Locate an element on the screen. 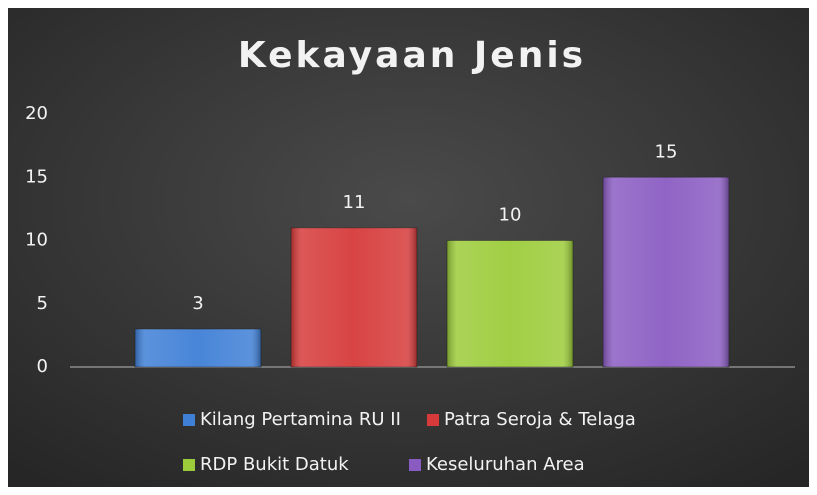 The height and width of the screenshot is (495, 817). chart-title: Kekayaan Jenis is located at coordinates (412, 55).